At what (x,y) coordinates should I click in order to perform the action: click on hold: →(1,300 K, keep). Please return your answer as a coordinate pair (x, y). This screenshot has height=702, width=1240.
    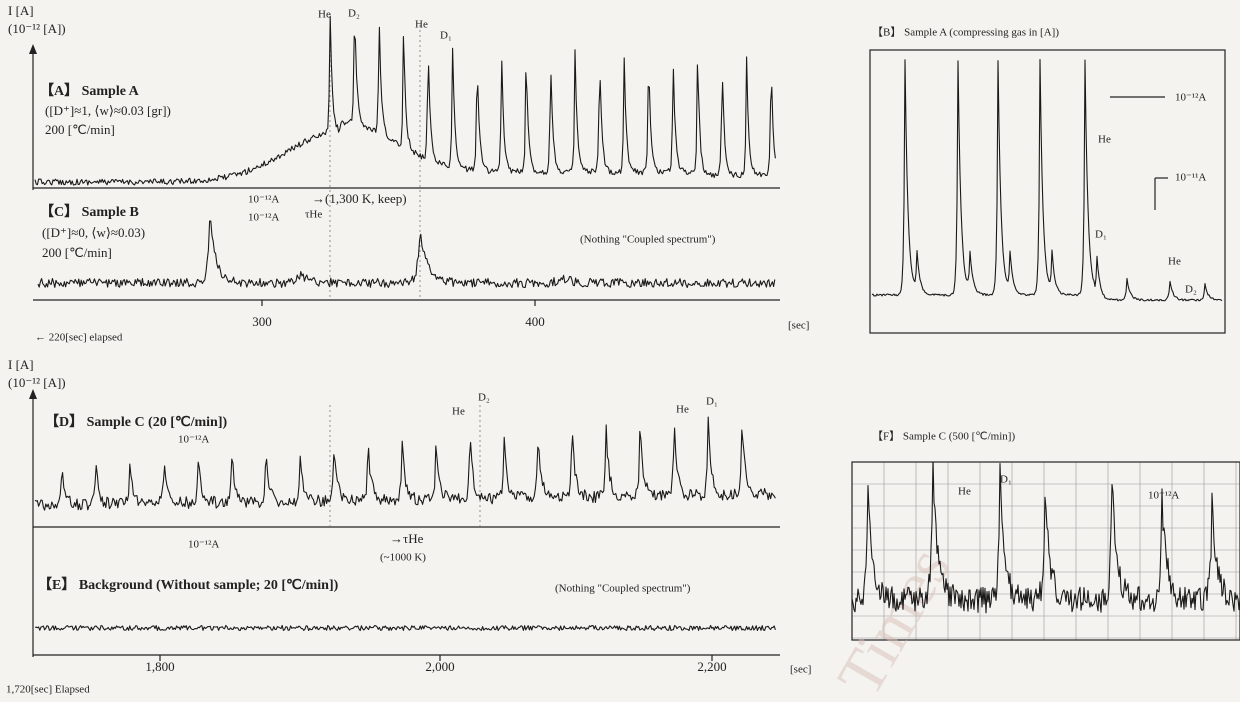
    Looking at the image, I should click on (359, 198).